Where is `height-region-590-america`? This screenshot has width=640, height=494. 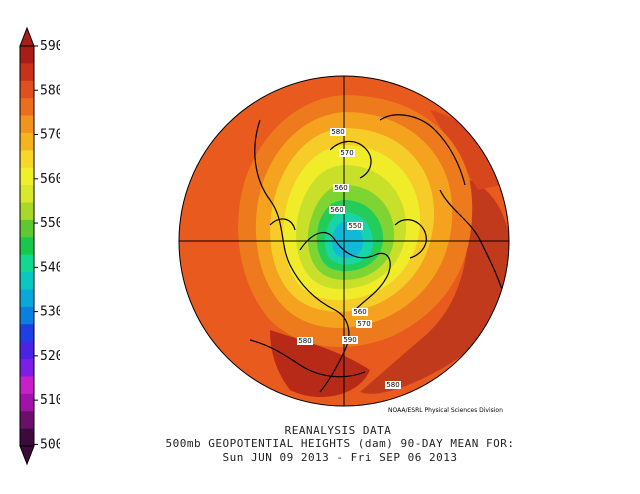
height-region-590-america is located at coordinates (320, 364).